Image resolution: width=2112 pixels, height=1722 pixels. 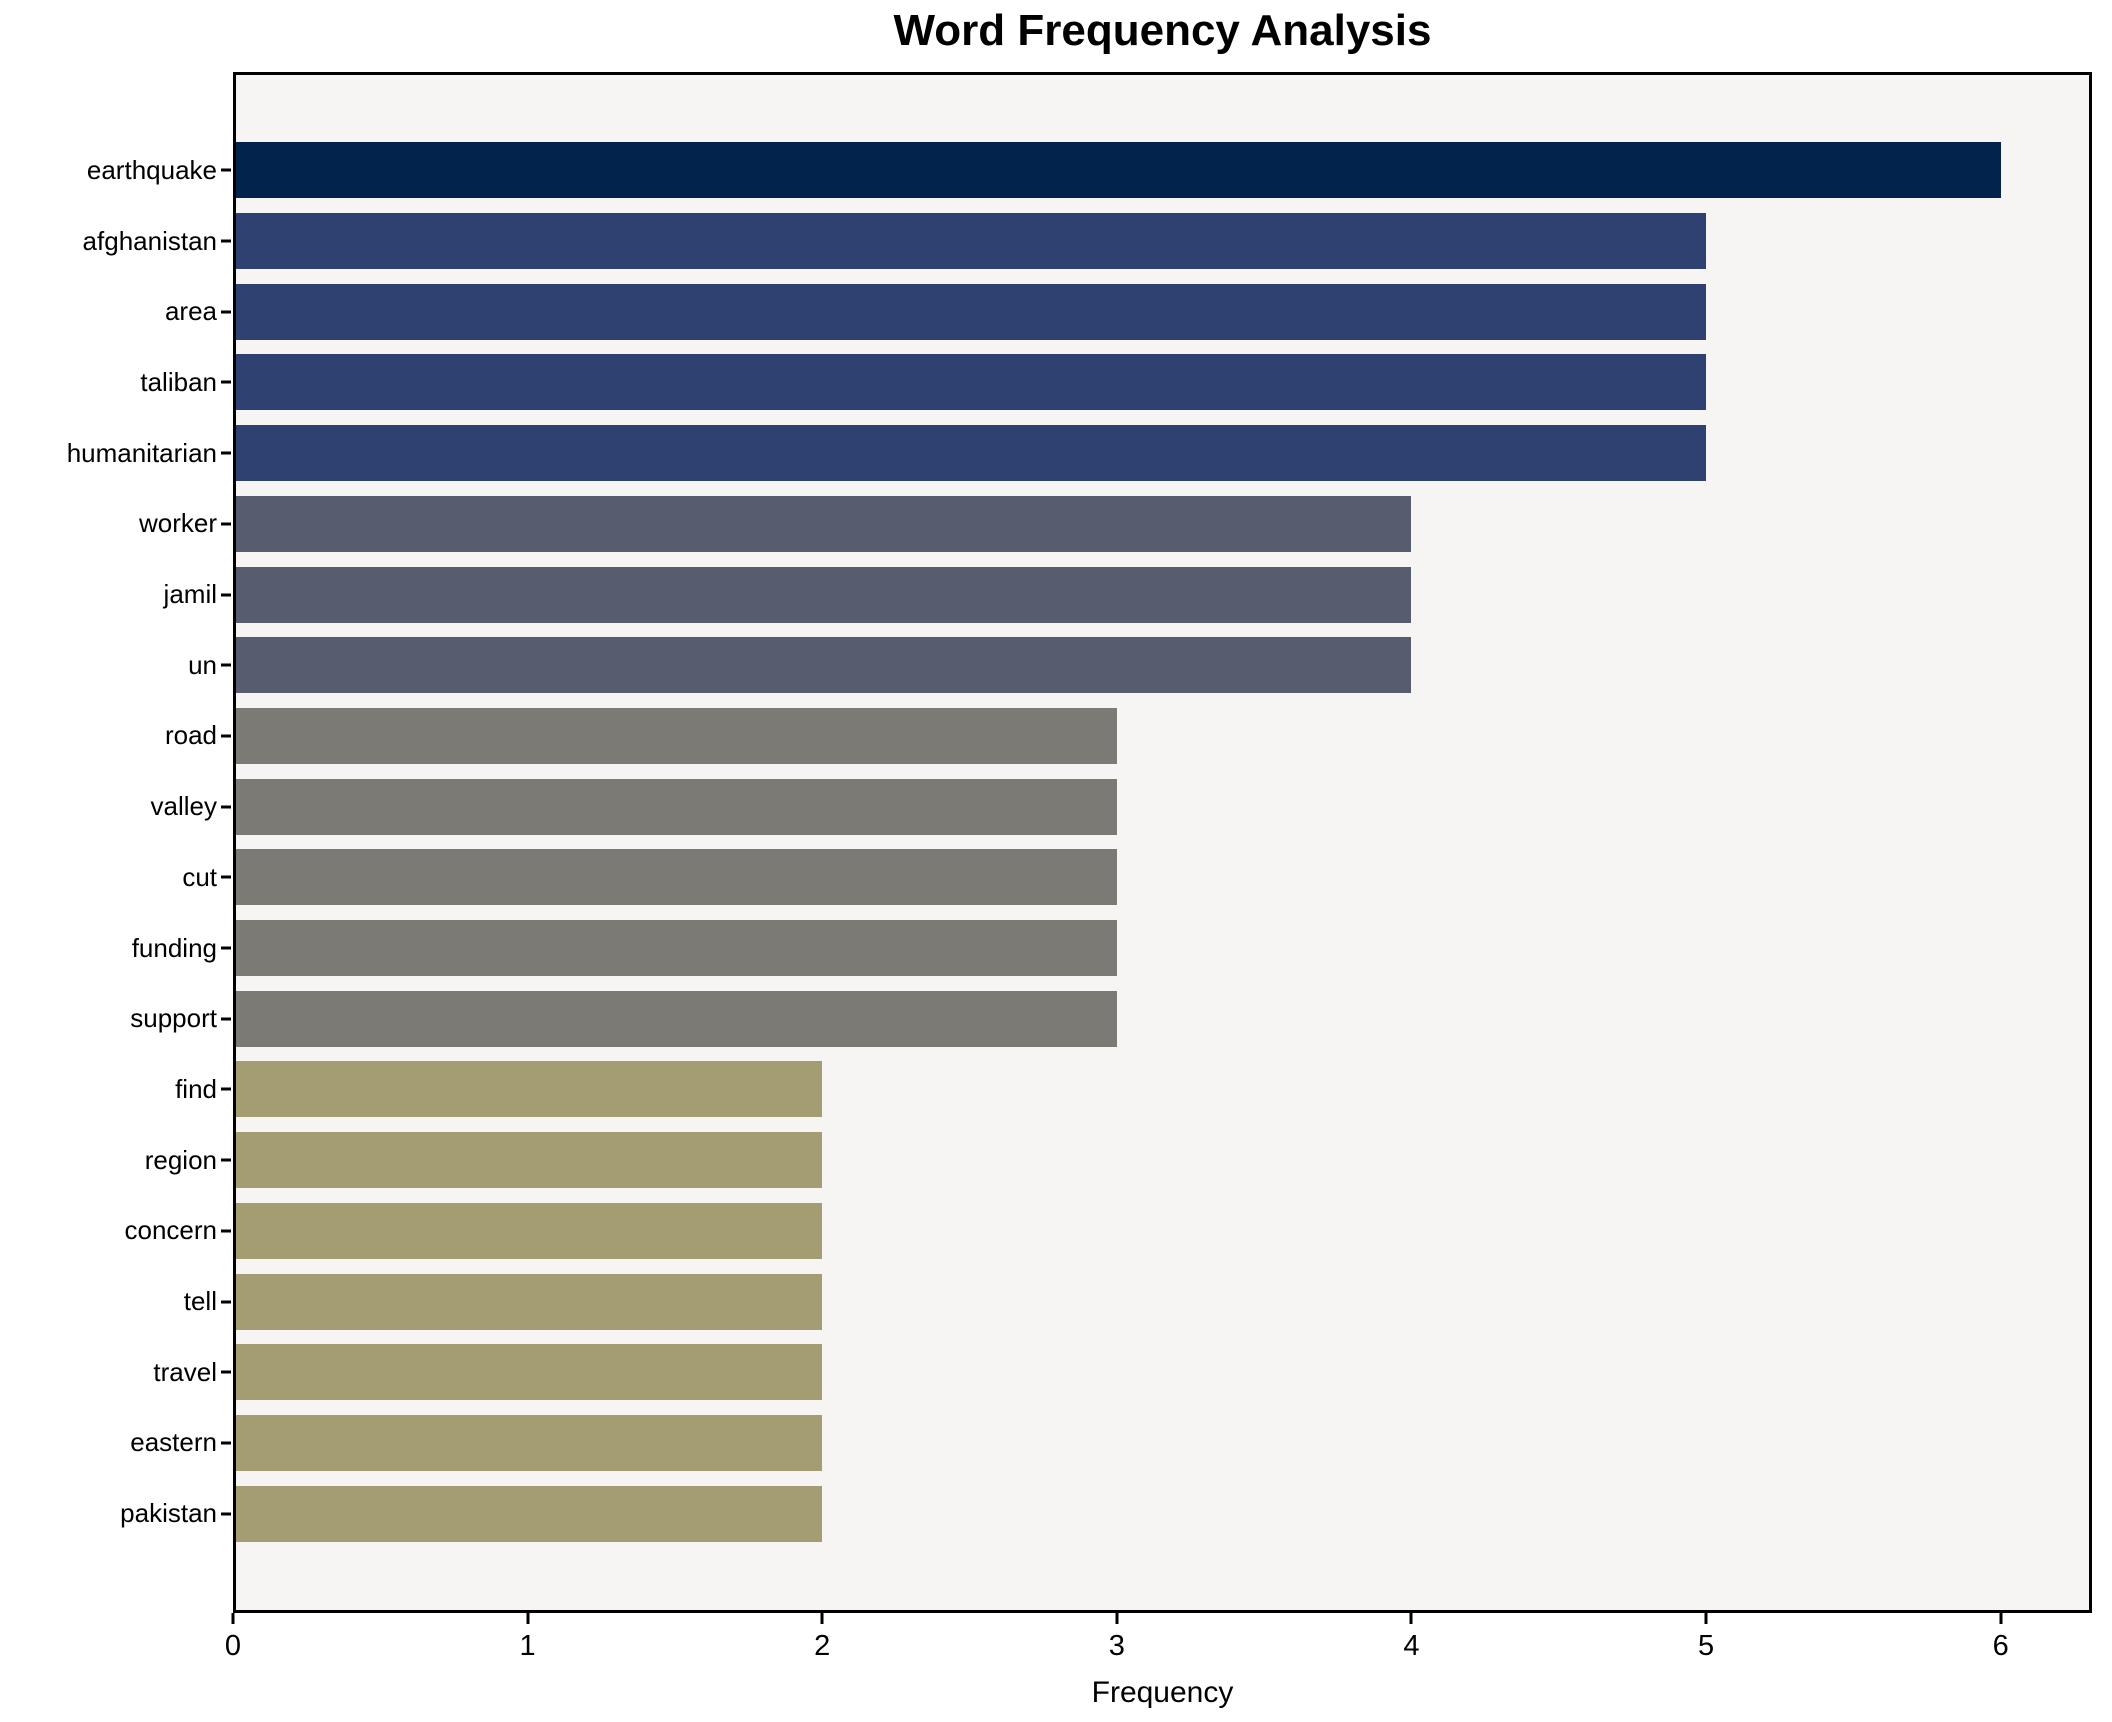 What do you see at coordinates (675, 948) in the screenshot?
I see `bar-funding` at bounding box center [675, 948].